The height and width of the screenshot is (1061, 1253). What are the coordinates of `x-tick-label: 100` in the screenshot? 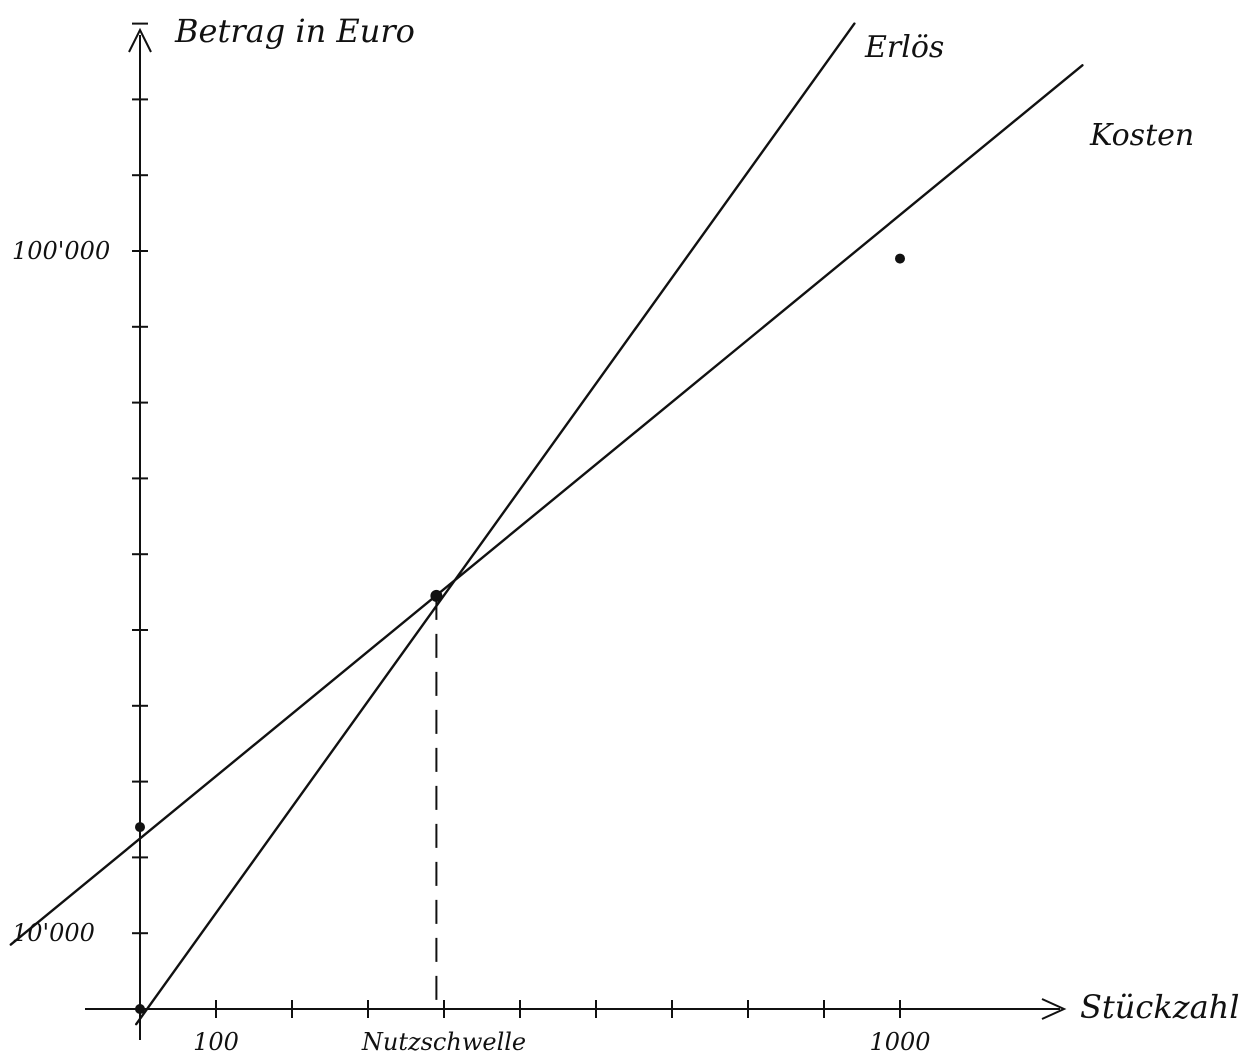 It's located at (216, 1042).